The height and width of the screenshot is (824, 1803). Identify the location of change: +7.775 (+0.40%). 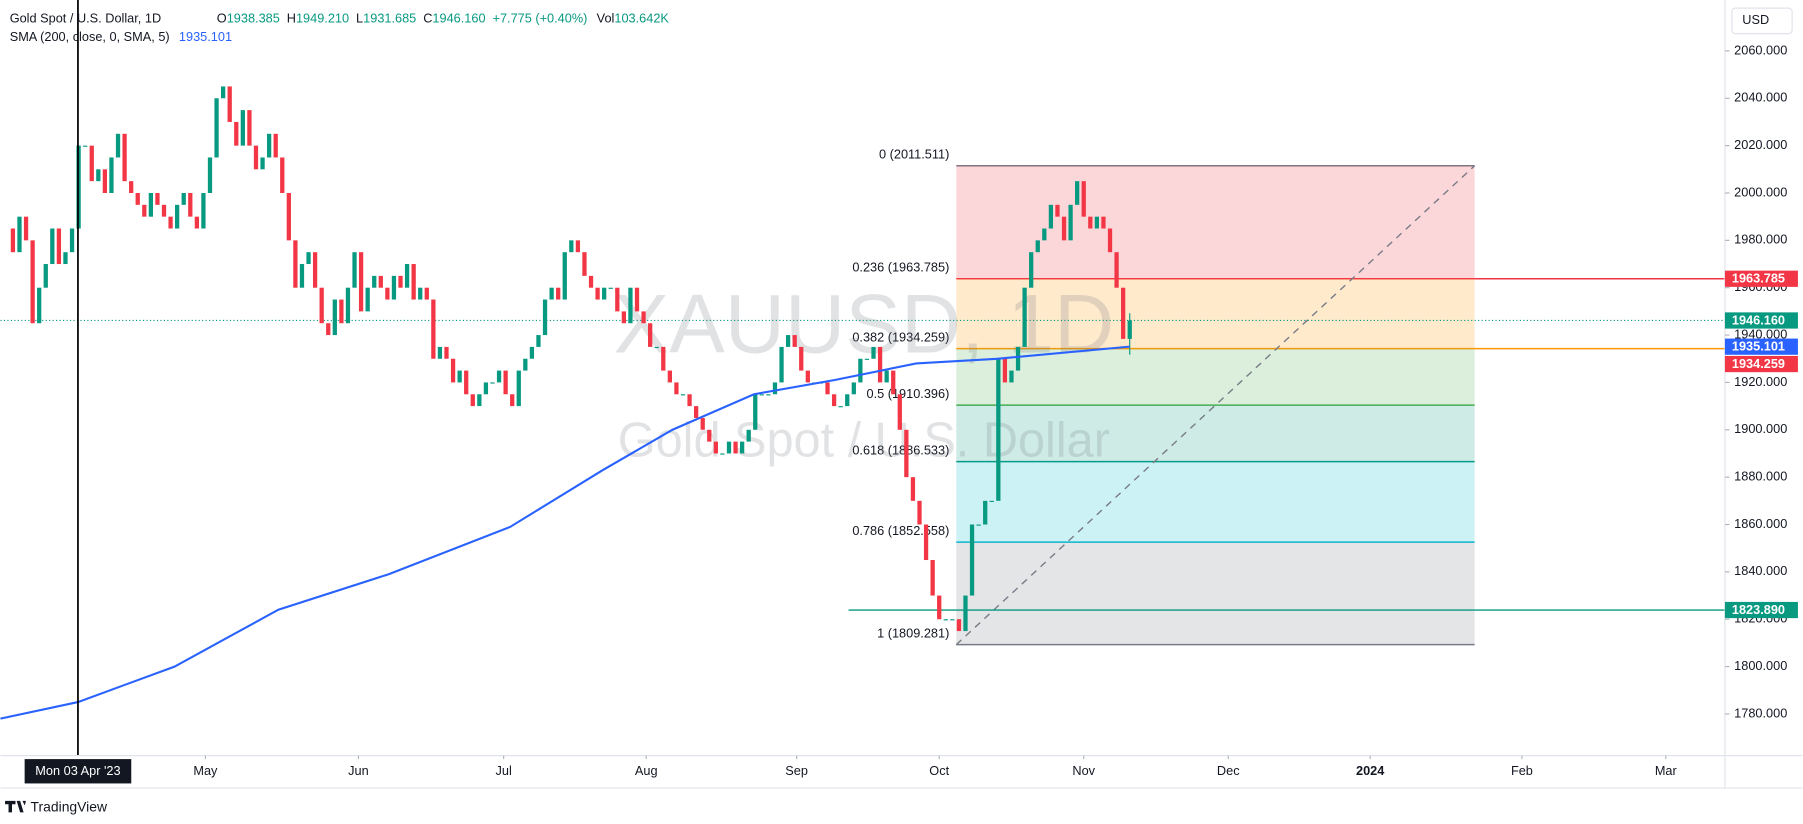
(540, 18).